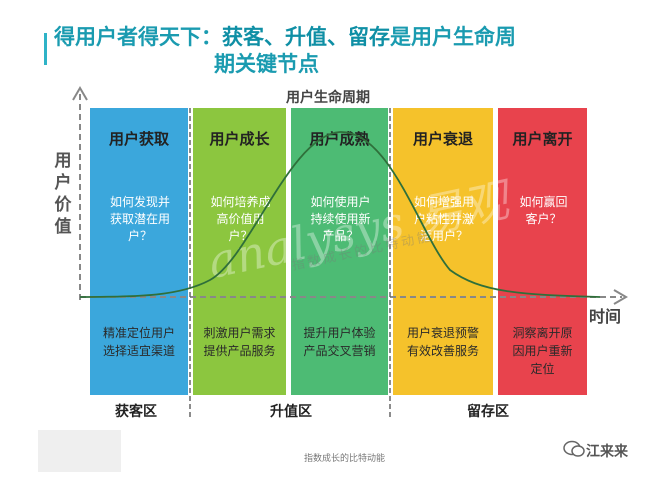 This screenshot has width=660, height=477. I want to click on stage-title: 用户离开, so click(542, 139).